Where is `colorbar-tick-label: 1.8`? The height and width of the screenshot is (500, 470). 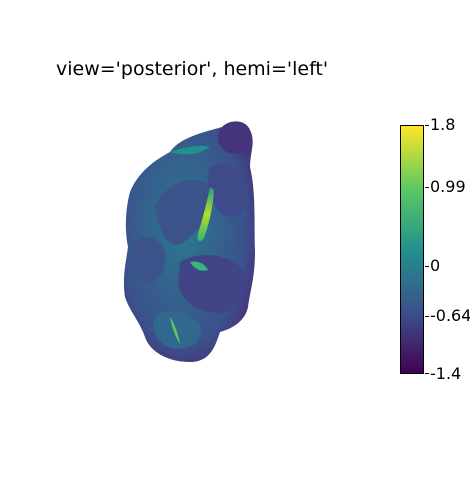
colorbar-tick-label: 1.8 is located at coordinates (443, 124).